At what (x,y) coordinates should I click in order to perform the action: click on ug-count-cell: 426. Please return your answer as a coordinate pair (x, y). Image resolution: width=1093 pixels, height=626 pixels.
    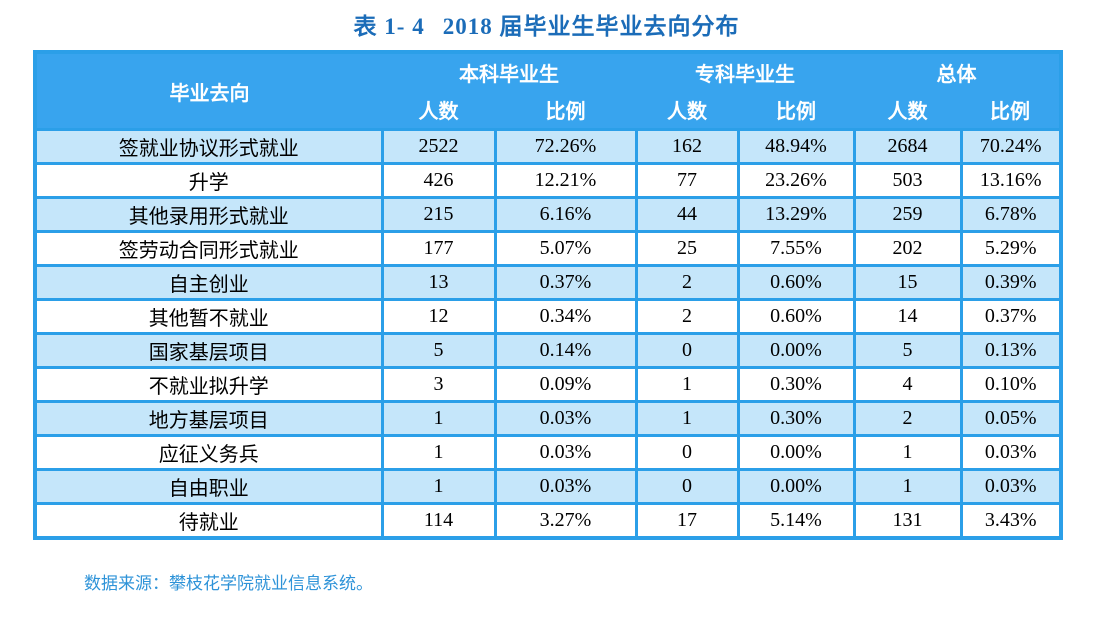
    Looking at the image, I should click on (438, 180).